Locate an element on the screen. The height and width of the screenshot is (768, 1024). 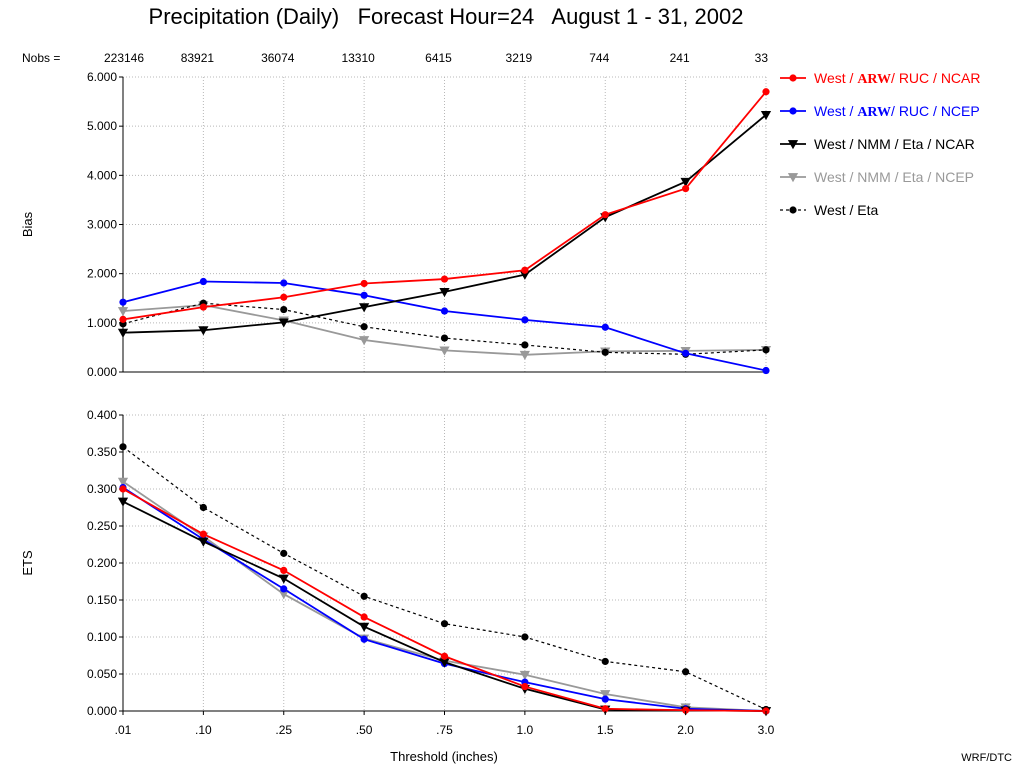
nobs-values: 223146 83921 36074 13310 6415 3219 744 241 33 is located at coordinates (436, 58).